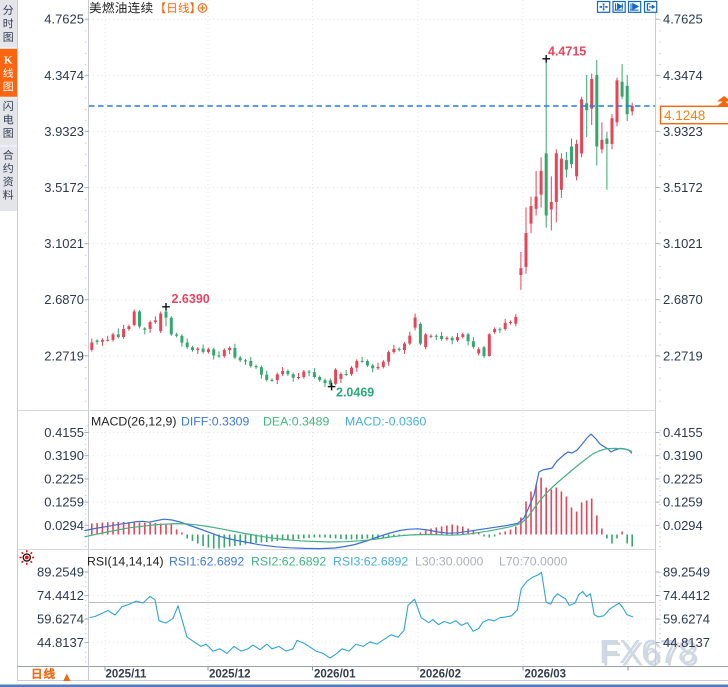  I want to click on svg-text: 2026/02, so click(441, 675).